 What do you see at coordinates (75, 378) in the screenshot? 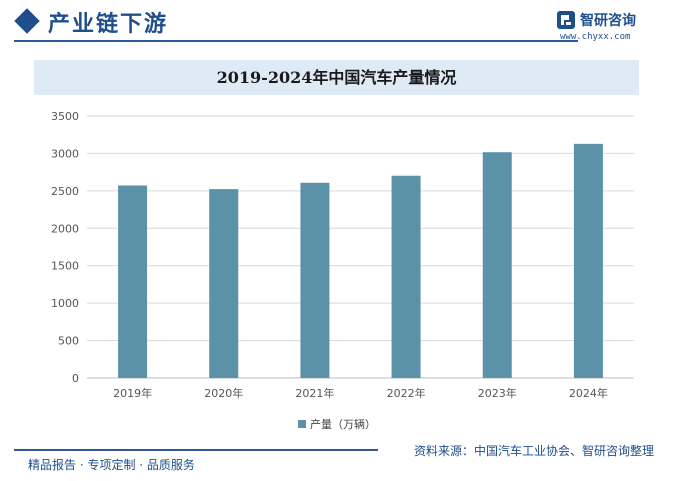
I see `y-tick-label: 0` at bounding box center [75, 378].